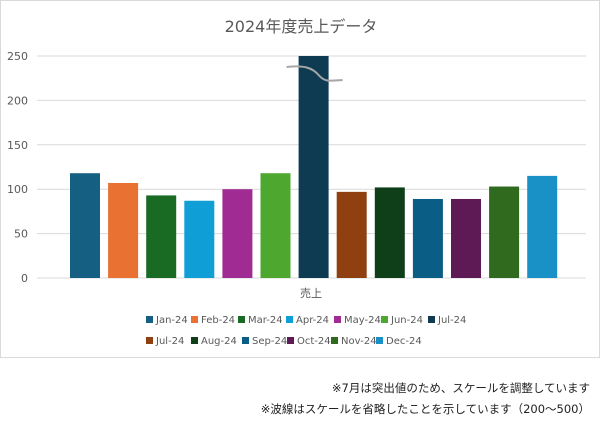 The image size is (602, 433). Describe the element at coordinates (406, 320) in the screenshot. I see `legend-label: Jun-24` at that location.